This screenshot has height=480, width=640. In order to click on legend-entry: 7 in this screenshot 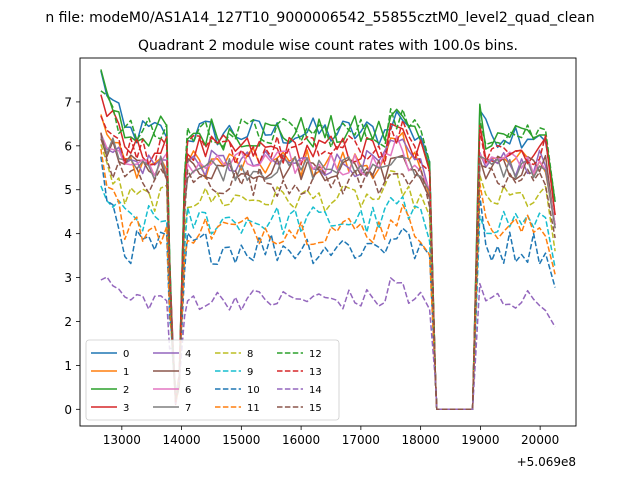, I will do `click(172, 408)`.